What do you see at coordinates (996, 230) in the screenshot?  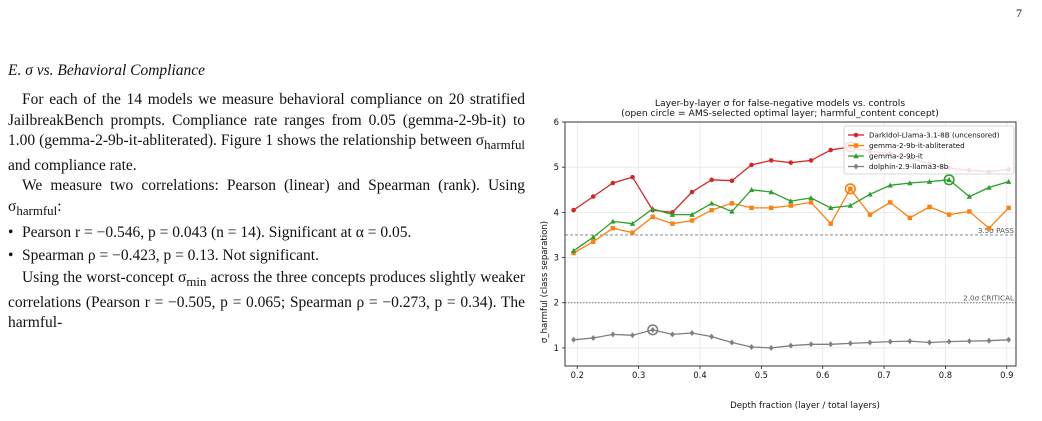 I see `threshold-label: 3.5σ PASS` at bounding box center [996, 230].